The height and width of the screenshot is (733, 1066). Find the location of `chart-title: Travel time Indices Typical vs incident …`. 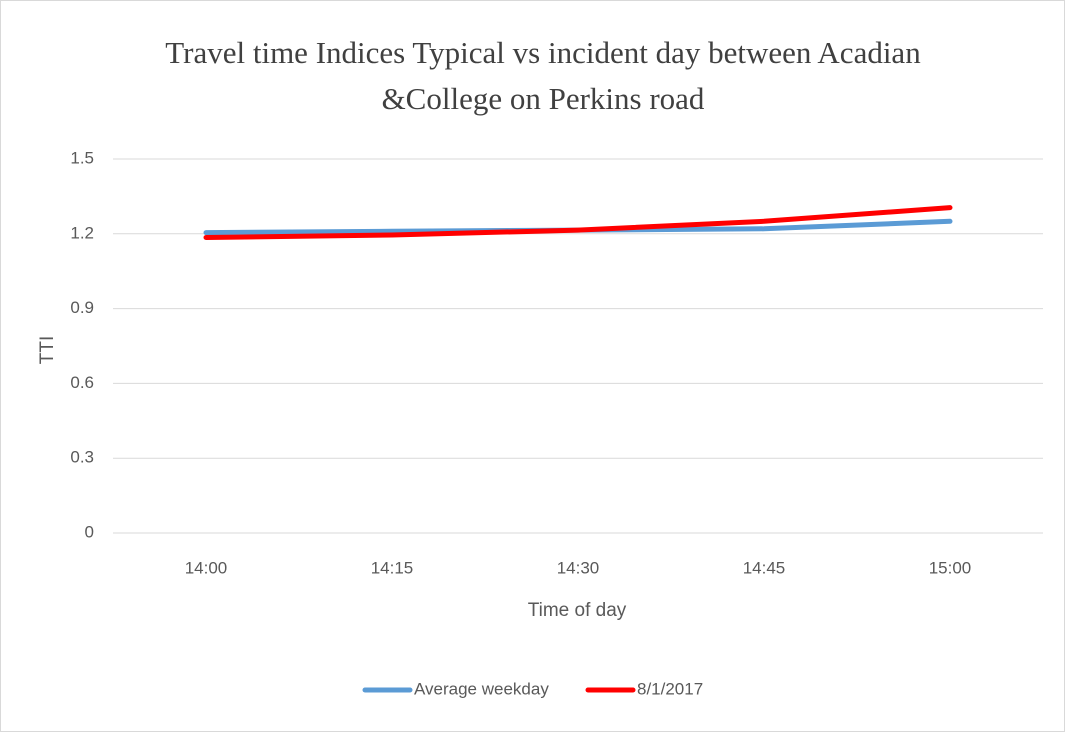

chart-title: Travel time Indices Typical vs incident … is located at coordinates (543, 75).